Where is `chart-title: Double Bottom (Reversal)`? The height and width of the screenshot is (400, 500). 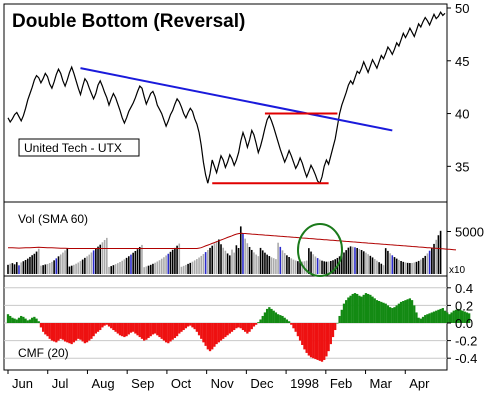
chart-title: Double Bottom (Reversal) is located at coordinates (128, 21).